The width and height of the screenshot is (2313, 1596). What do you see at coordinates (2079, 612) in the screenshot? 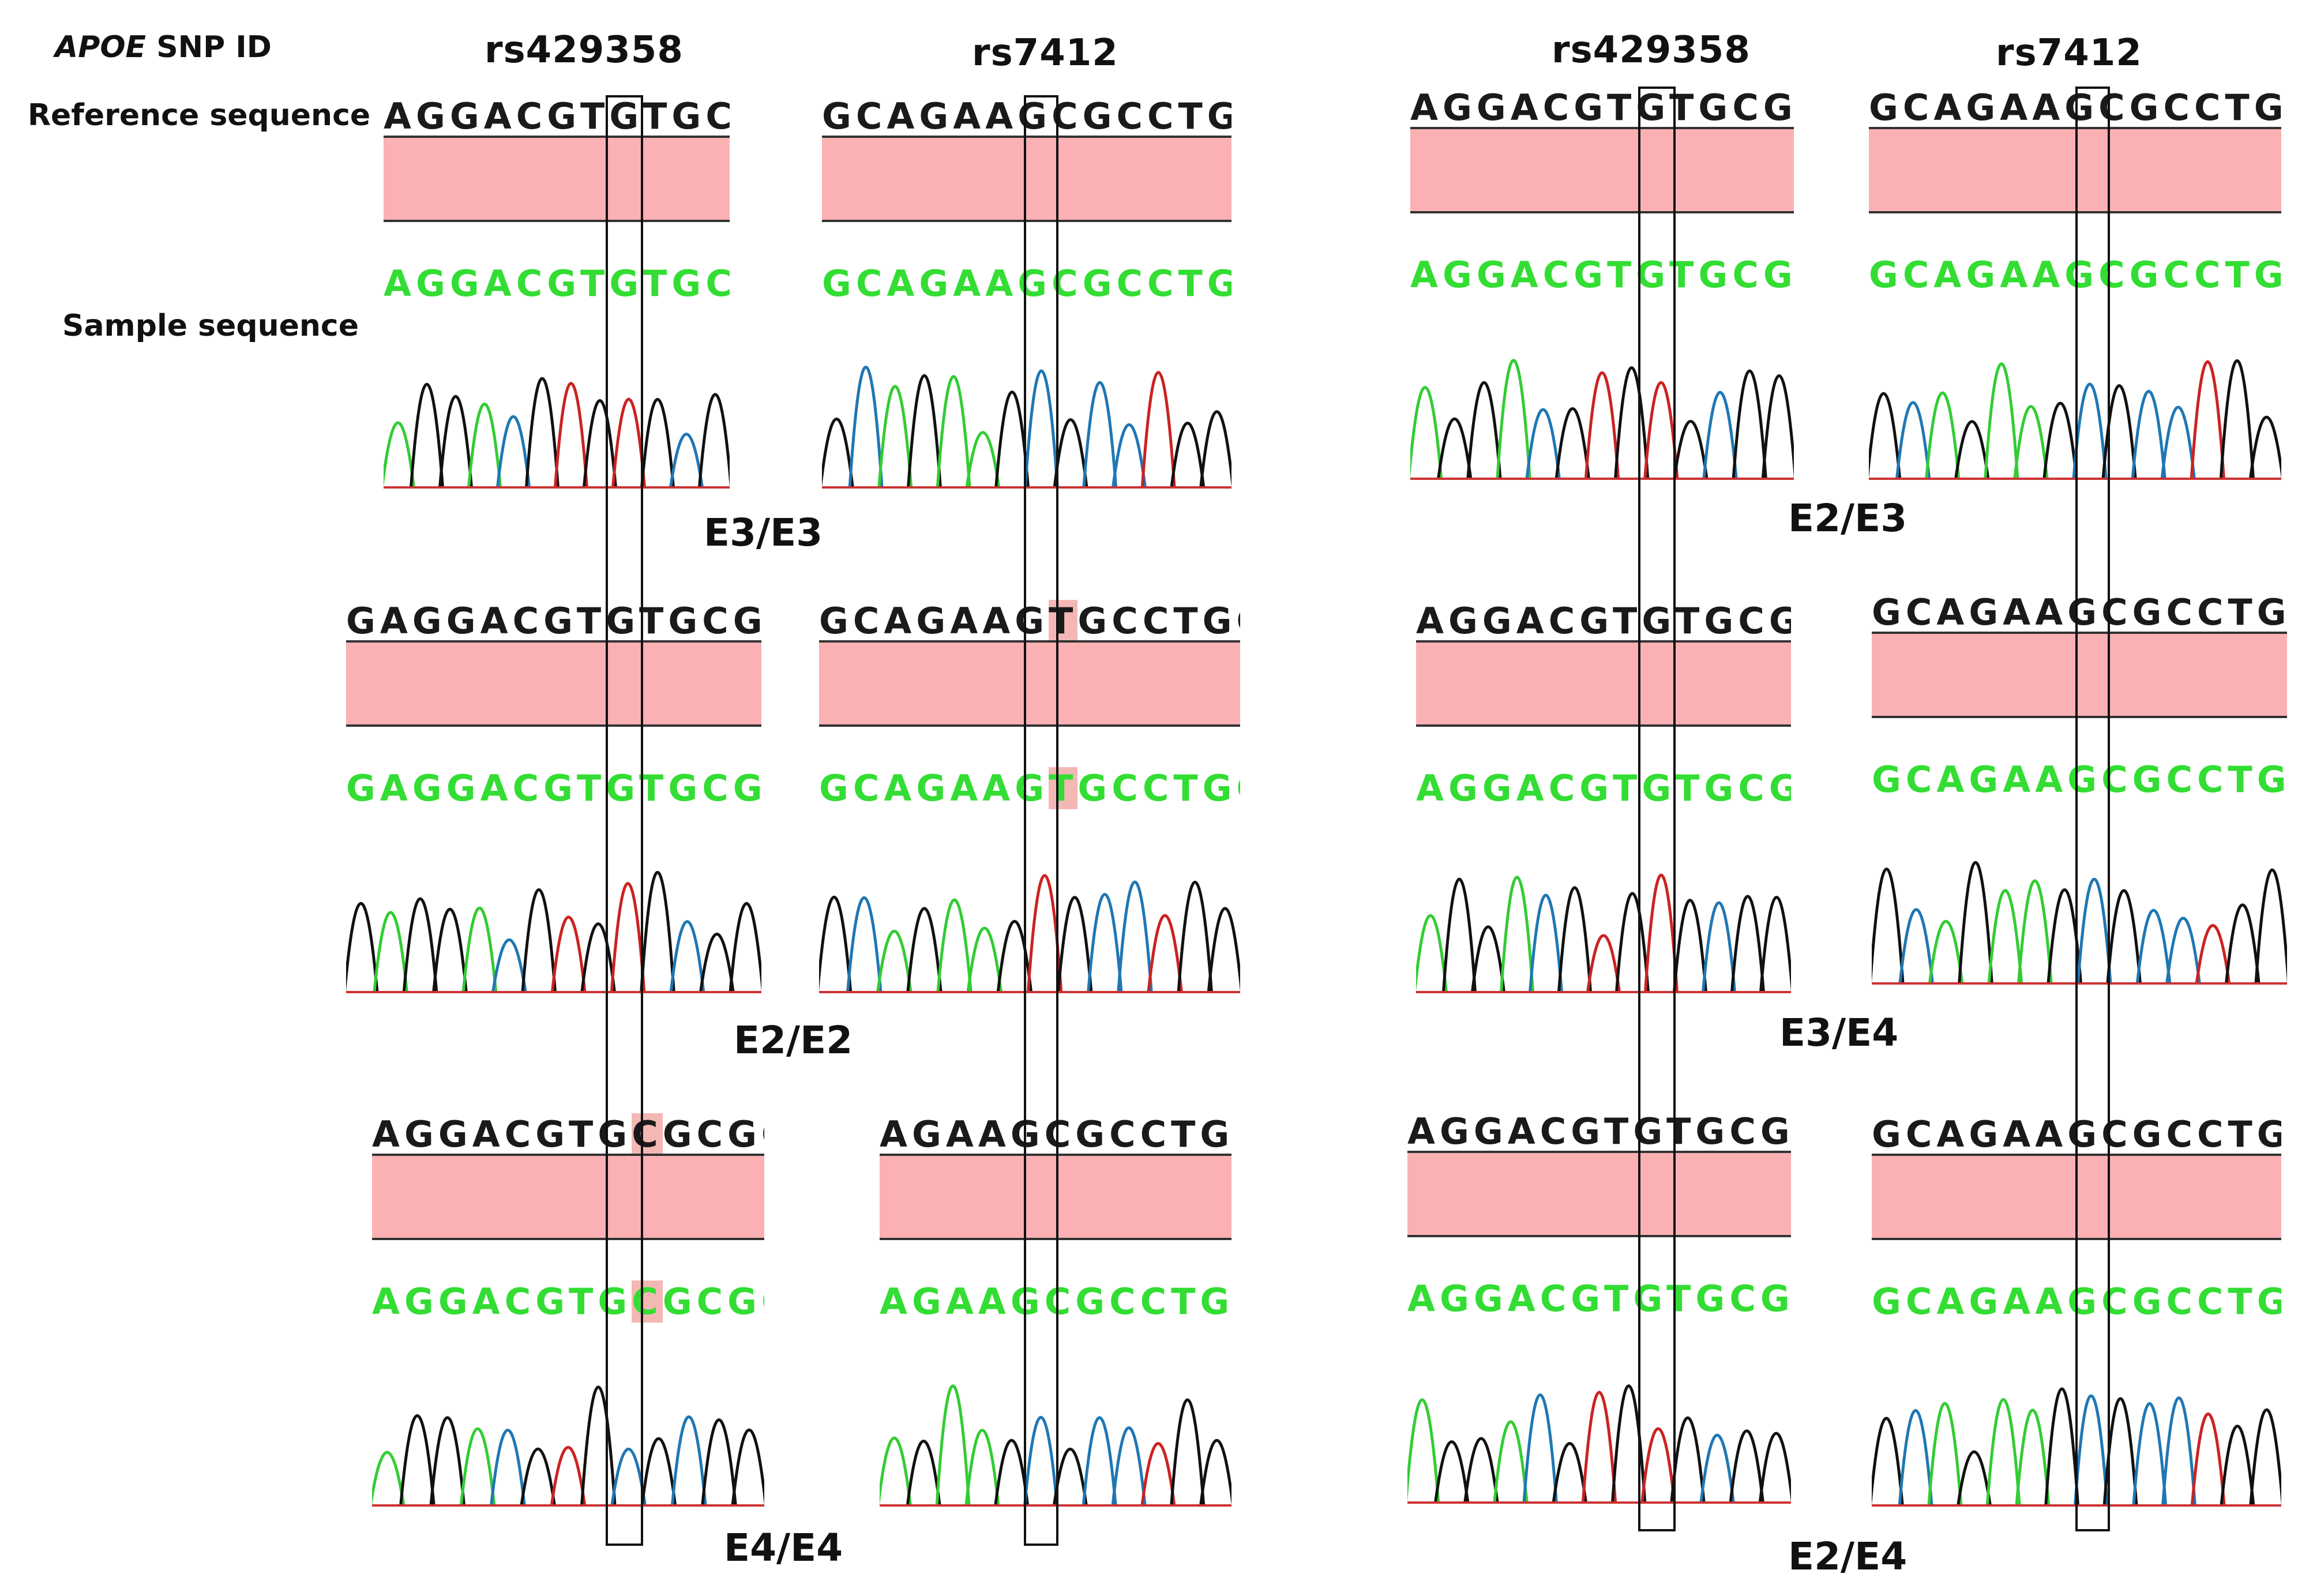
I see `reference-sequence-text: GCAGAAGCGCCTGG` at bounding box center [2079, 612].